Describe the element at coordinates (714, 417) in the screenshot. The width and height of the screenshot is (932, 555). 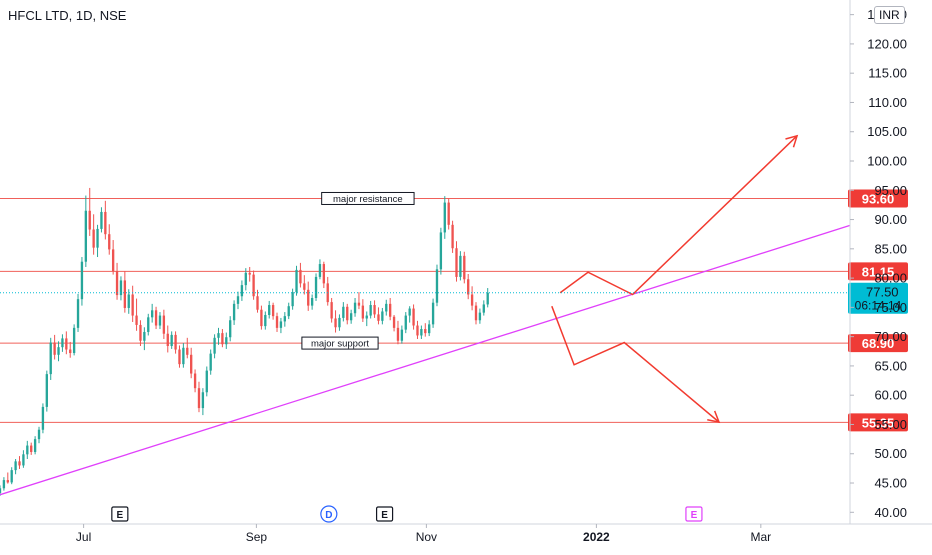
I see `bearish-arrowhead` at that location.